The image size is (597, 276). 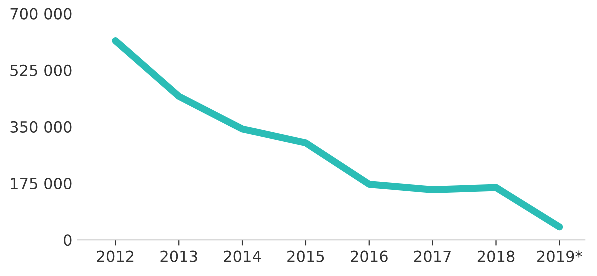 I want to click on x-tick-label: 2017, so click(x=432, y=256).